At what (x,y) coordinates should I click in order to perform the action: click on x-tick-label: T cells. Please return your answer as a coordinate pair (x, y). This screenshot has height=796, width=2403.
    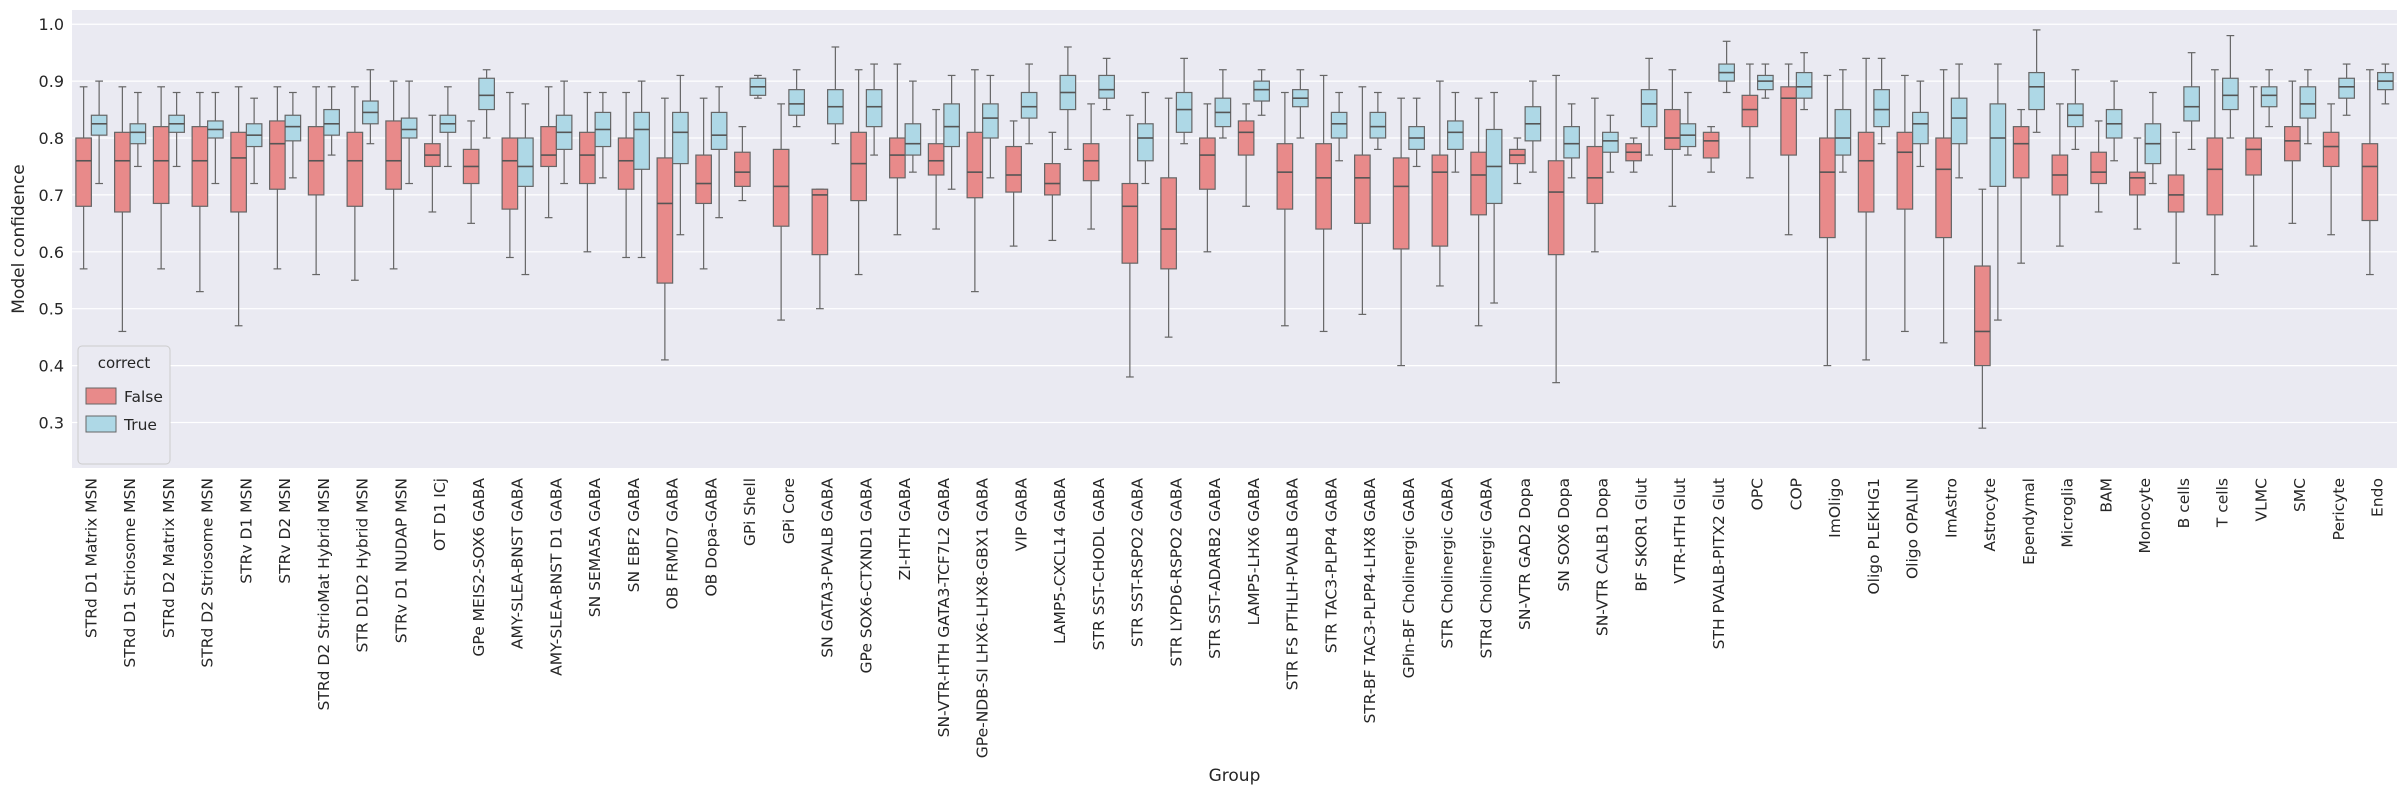
    Looking at the image, I should click on (2223, 503).